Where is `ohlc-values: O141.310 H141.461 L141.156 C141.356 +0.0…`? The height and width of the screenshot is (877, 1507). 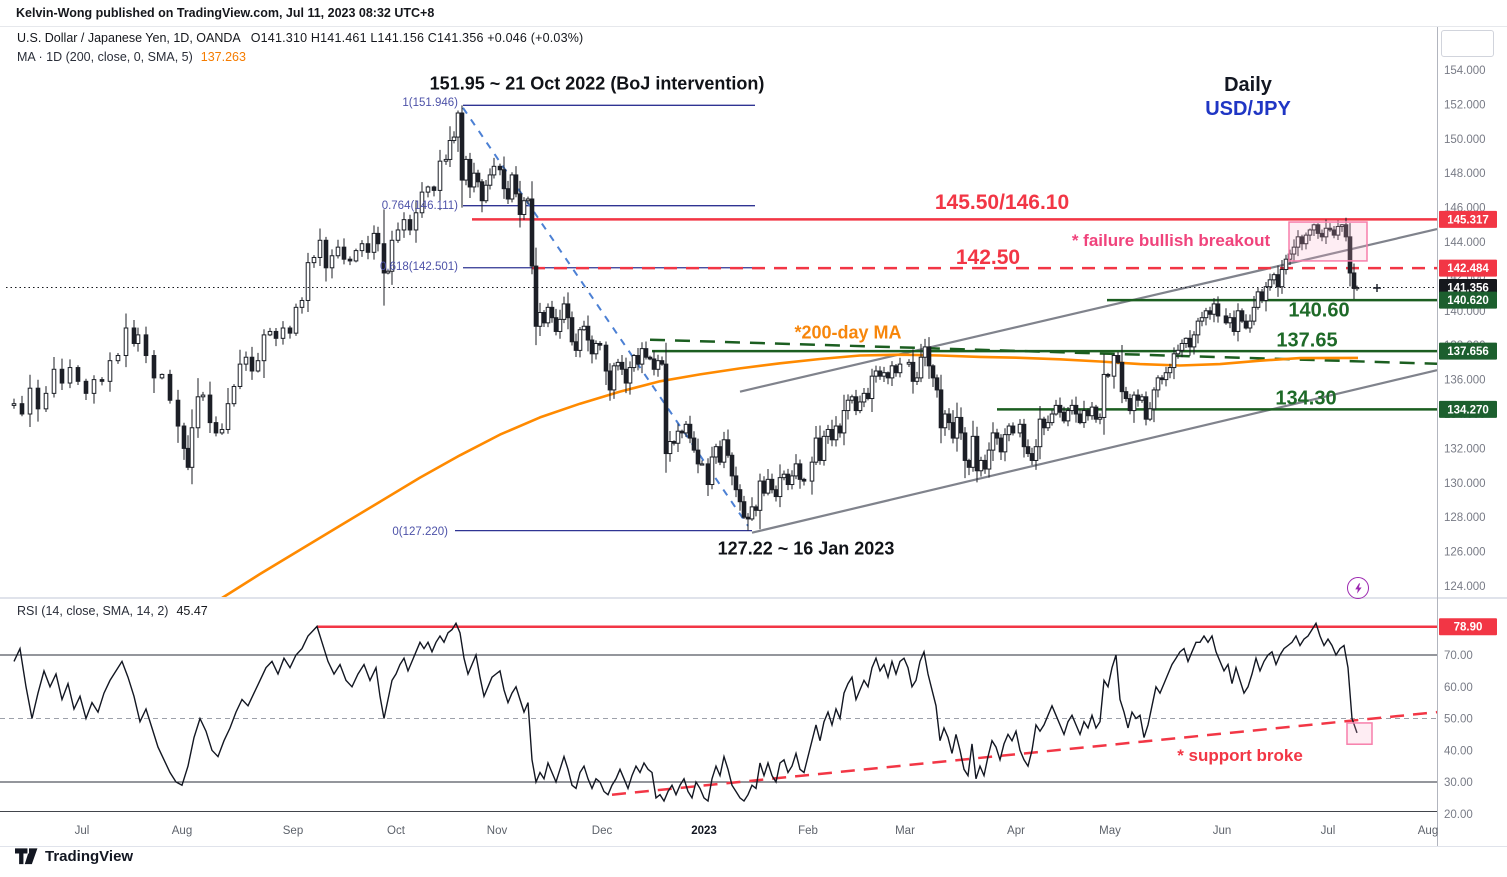
ohlc-values: O141.310 H141.461 L141.156 C141.356 +0.0… is located at coordinates (417, 38).